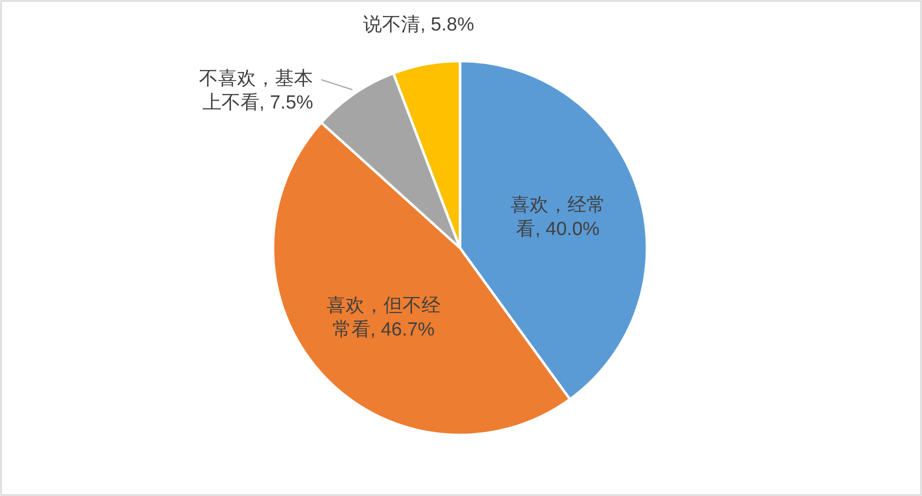  What do you see at coordinates (383, 318) in the screenshot?
I see `label: 喜欢，但不经常看, 46.7%` at bounding box center [383, 318].